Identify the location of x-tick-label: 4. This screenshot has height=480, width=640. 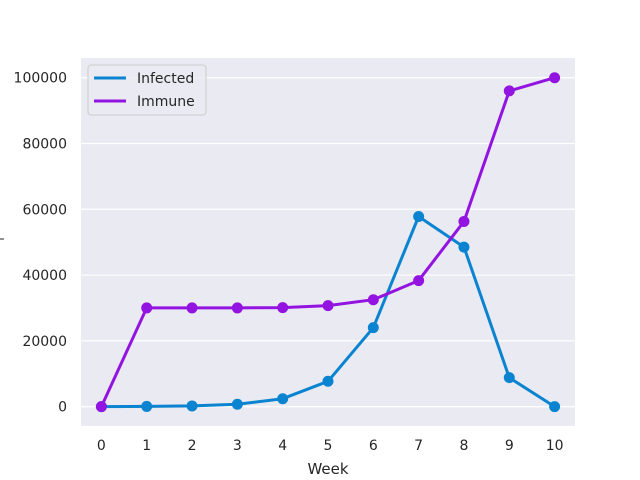
(282, 446).